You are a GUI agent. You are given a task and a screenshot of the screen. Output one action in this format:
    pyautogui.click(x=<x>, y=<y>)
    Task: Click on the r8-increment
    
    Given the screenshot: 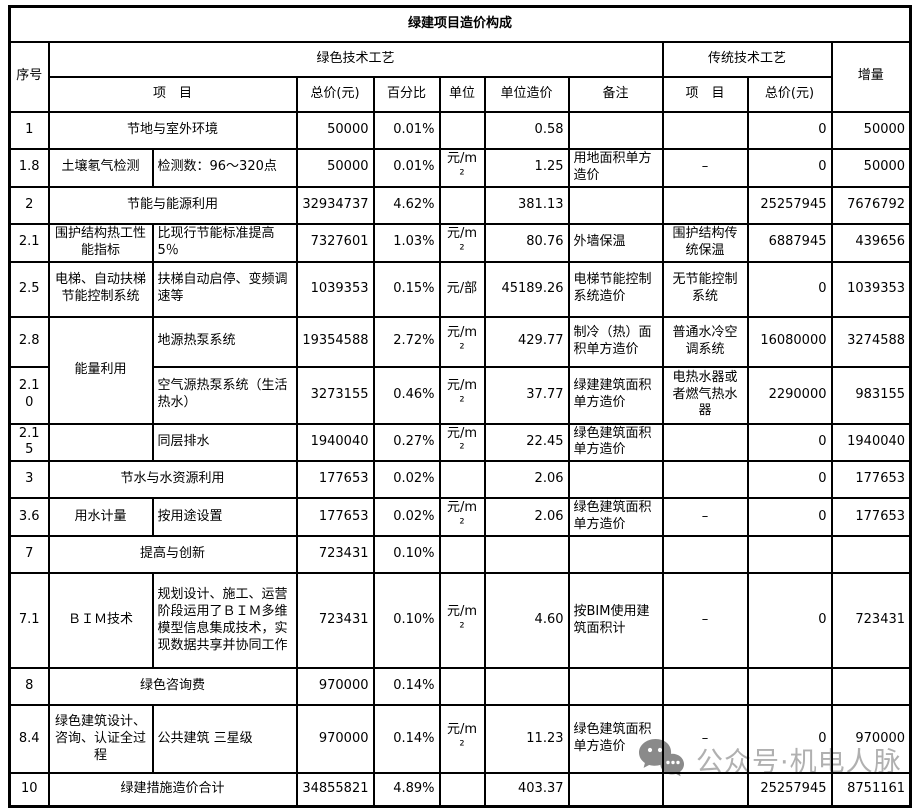 What is the action you would take?
    pyautogui.click(x=871, y=687)
    